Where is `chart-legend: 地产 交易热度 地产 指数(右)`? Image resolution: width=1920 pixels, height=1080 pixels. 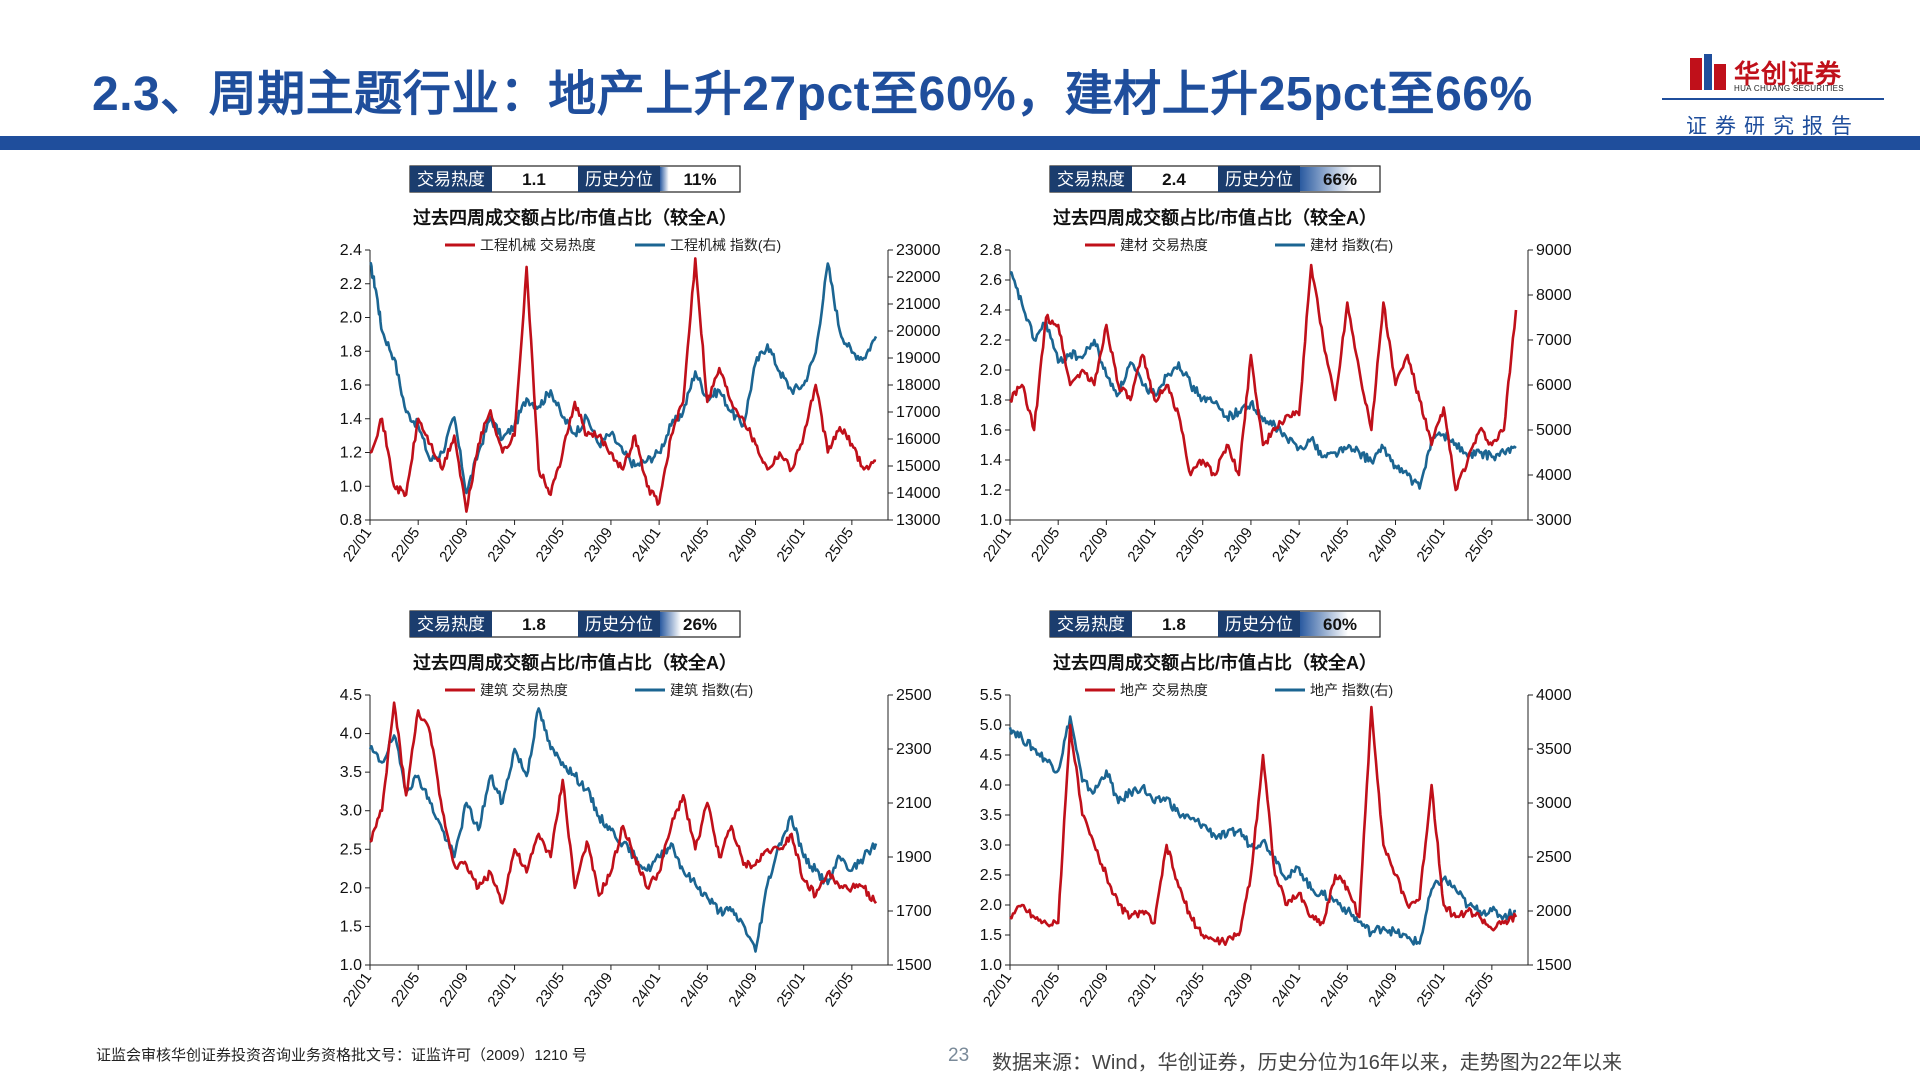
chart-legend: 地产 交易热度 地产 指数(右) is located at coordinates (1239, 690).